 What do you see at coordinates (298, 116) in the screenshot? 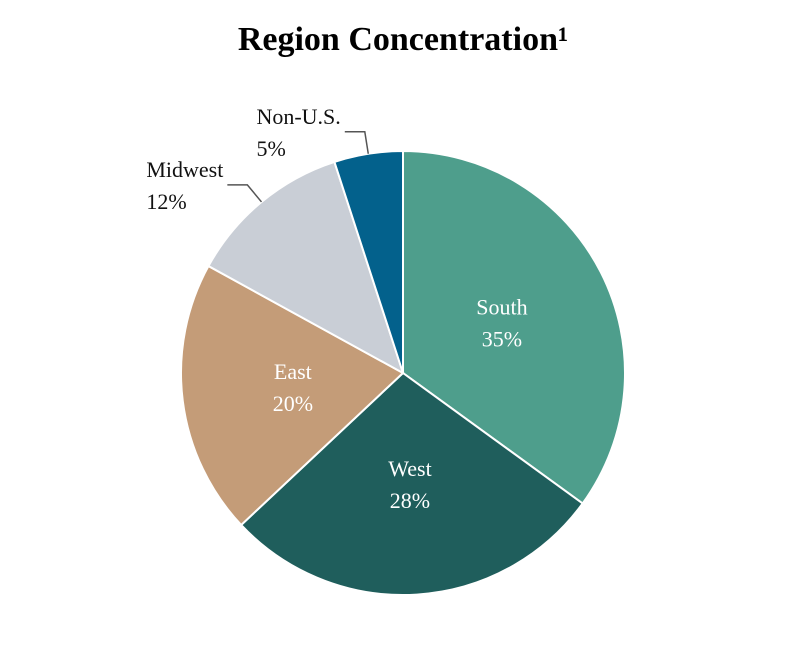
I see `slice-label: Non-U.S.` at bounding box center [298, 116].